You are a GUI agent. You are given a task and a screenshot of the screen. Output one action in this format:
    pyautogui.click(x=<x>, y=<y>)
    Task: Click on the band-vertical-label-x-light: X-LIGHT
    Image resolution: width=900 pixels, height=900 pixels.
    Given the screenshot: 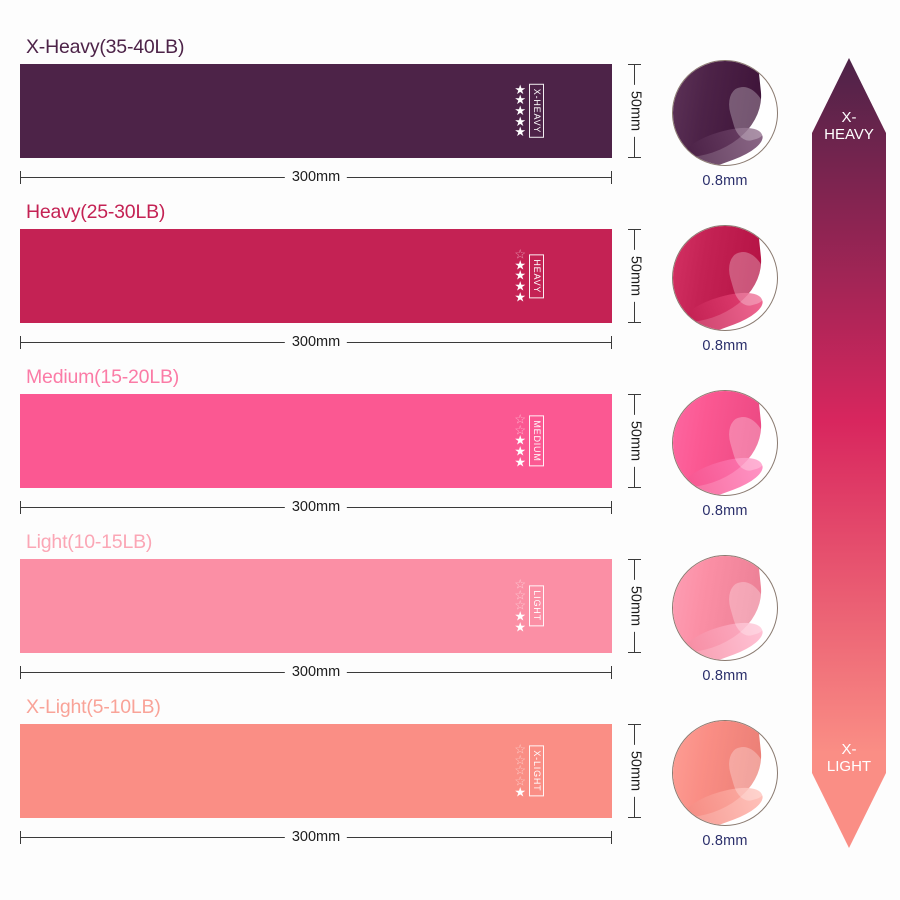 What is the action you would take?
    pyautogui.click(x=536, y=771)
    